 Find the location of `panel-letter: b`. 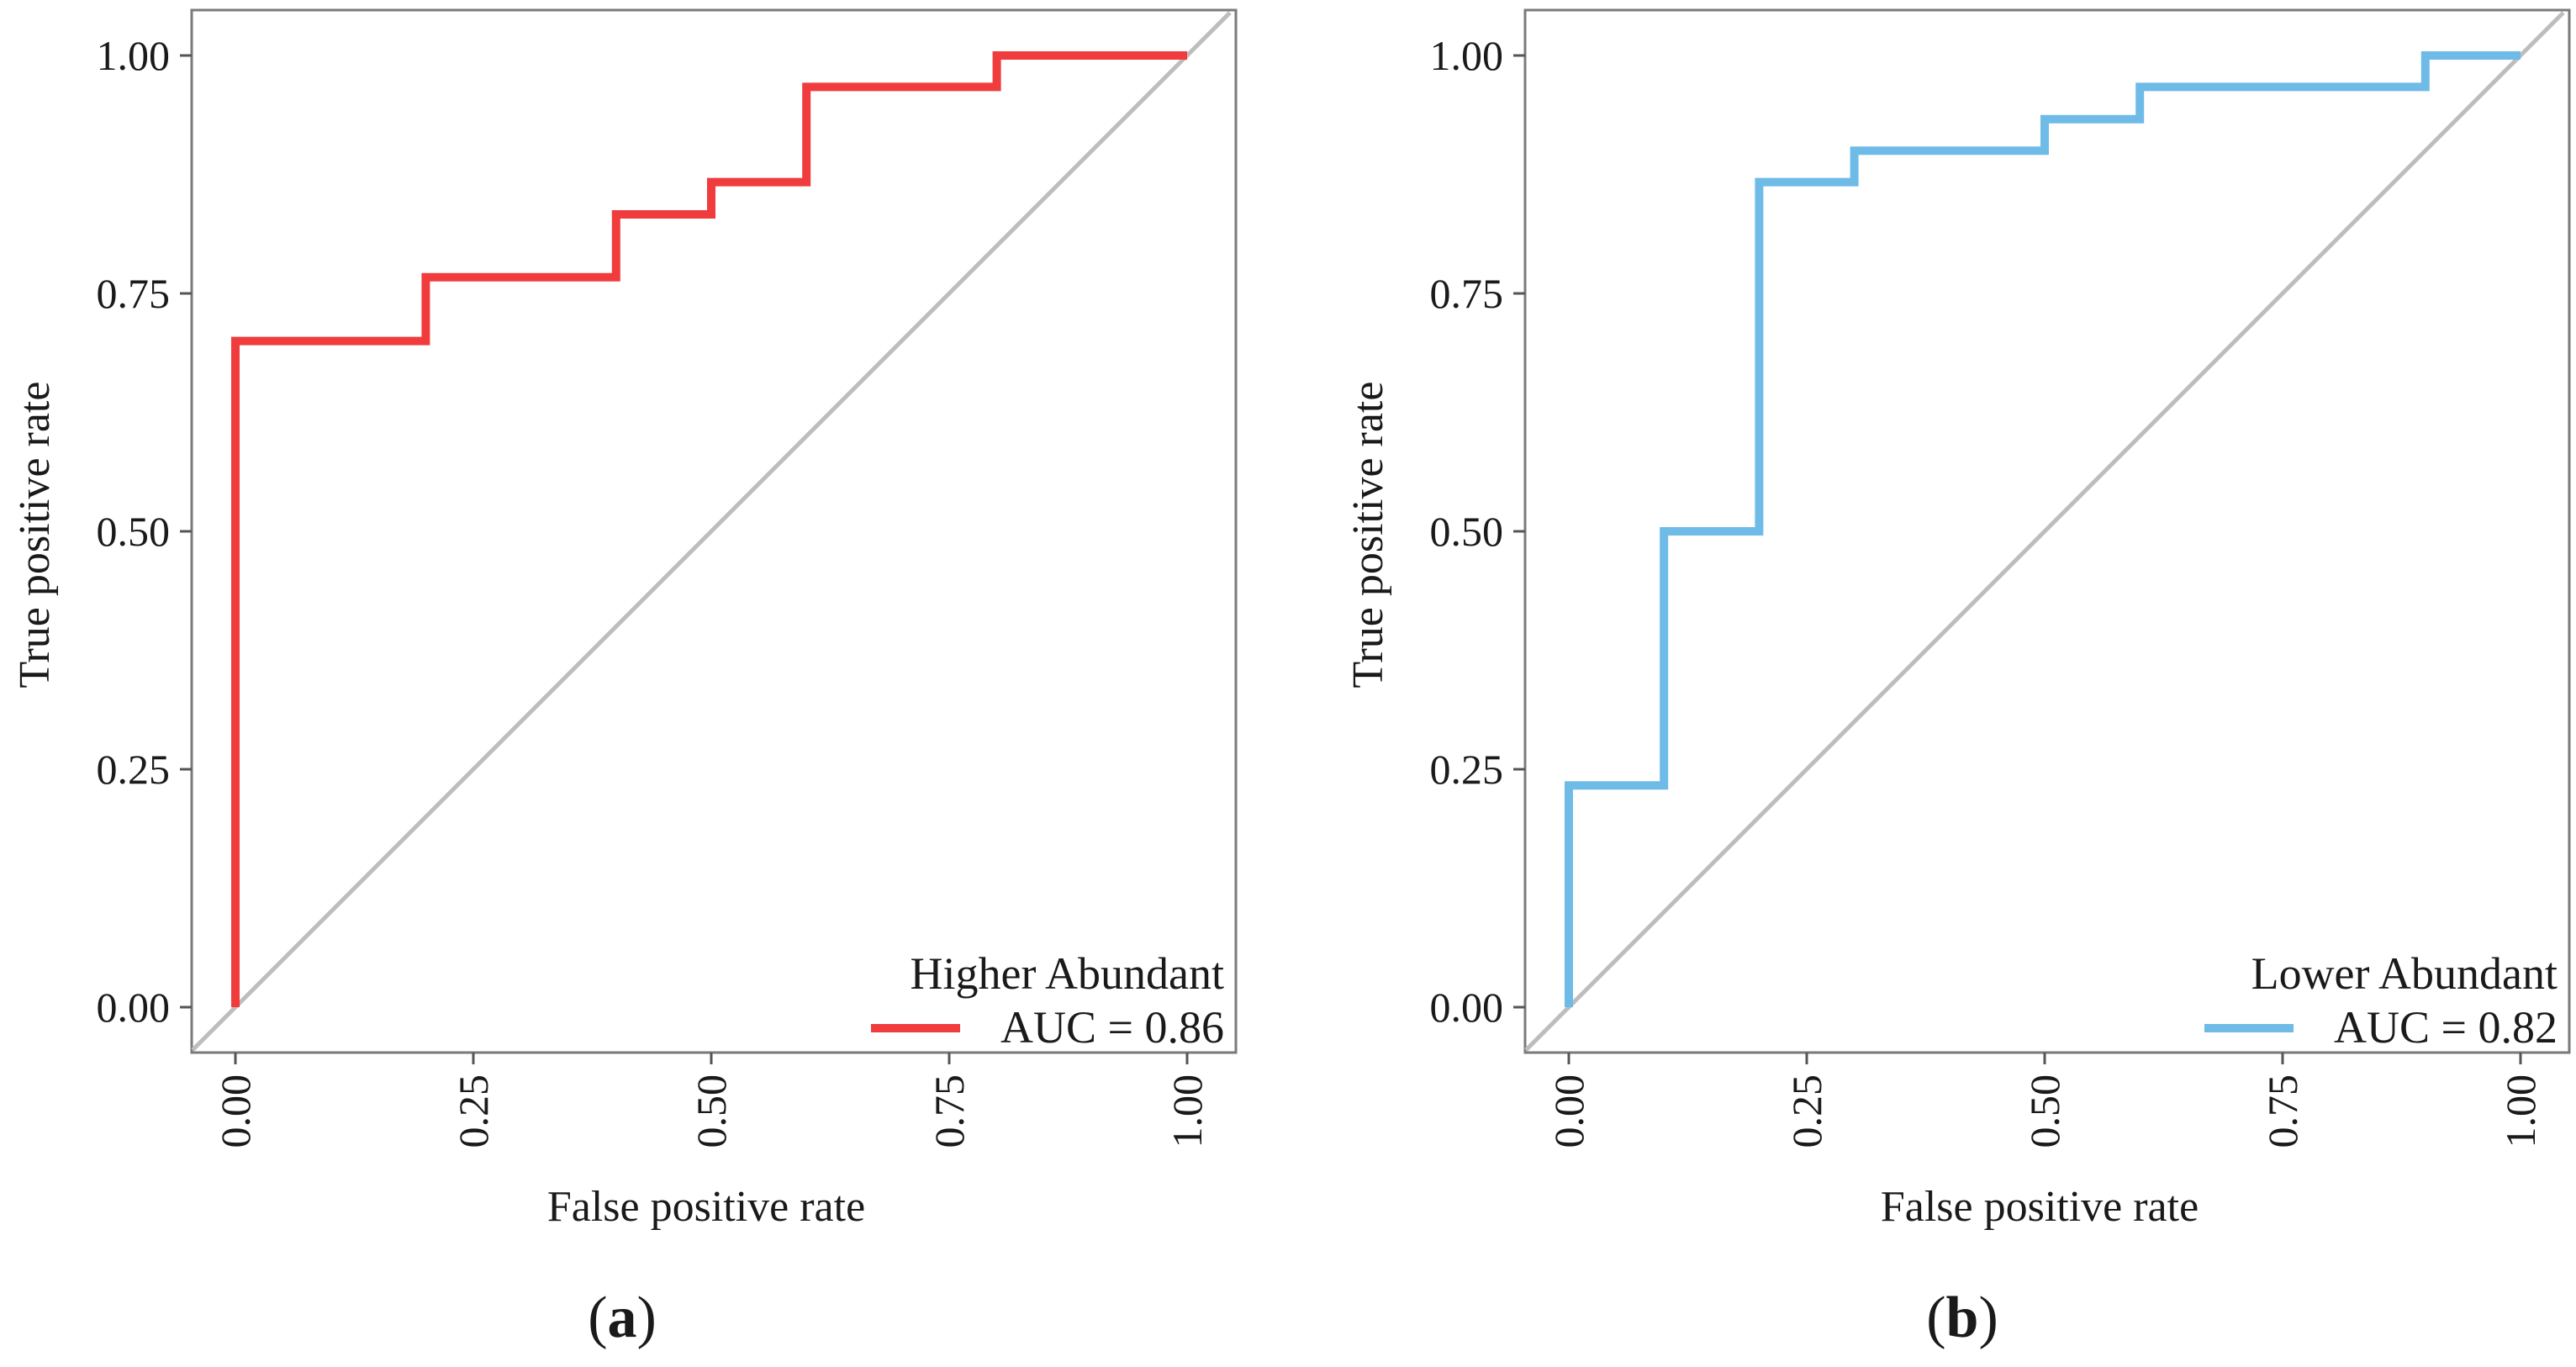

panel-letter: b is located at coordinates (1963, 1318).